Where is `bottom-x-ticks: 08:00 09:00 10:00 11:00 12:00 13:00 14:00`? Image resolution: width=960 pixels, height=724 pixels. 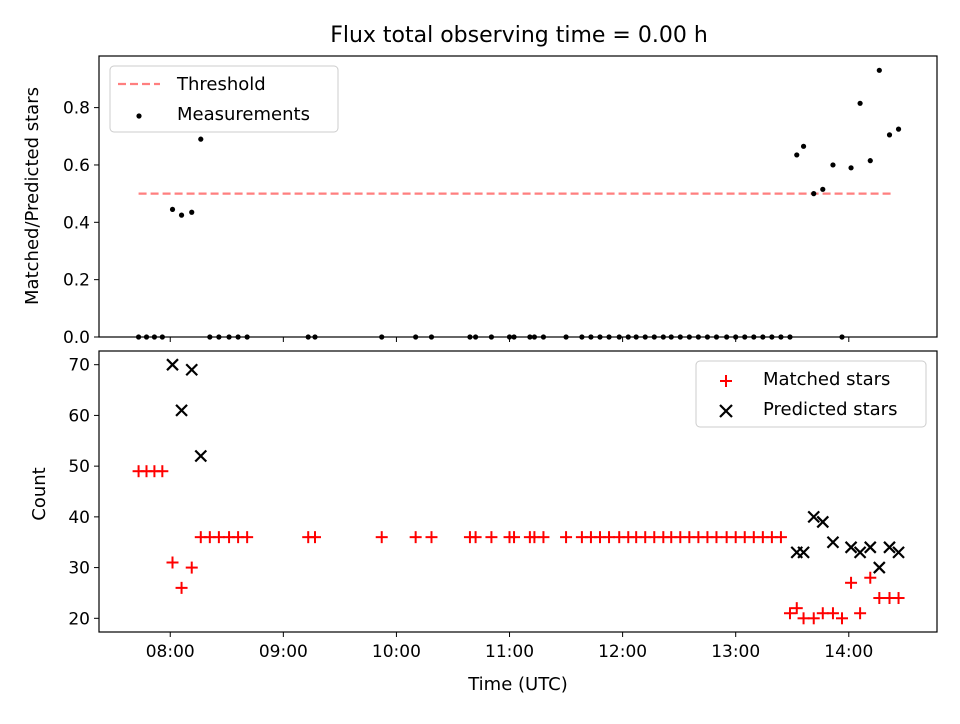 bottom-x-ticks: 08:00 09:00 10:00 11:00 12:00 13:00 14:00 is located at coordinates (509, 647).